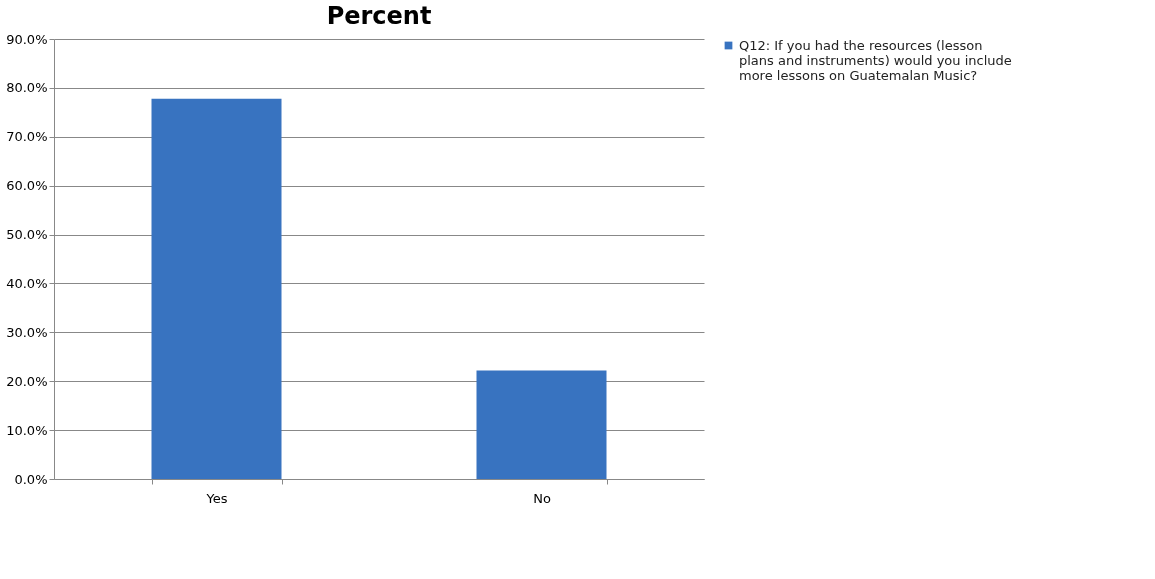  I want to click on y-tick-label: 80.0%, so click(27, 88).